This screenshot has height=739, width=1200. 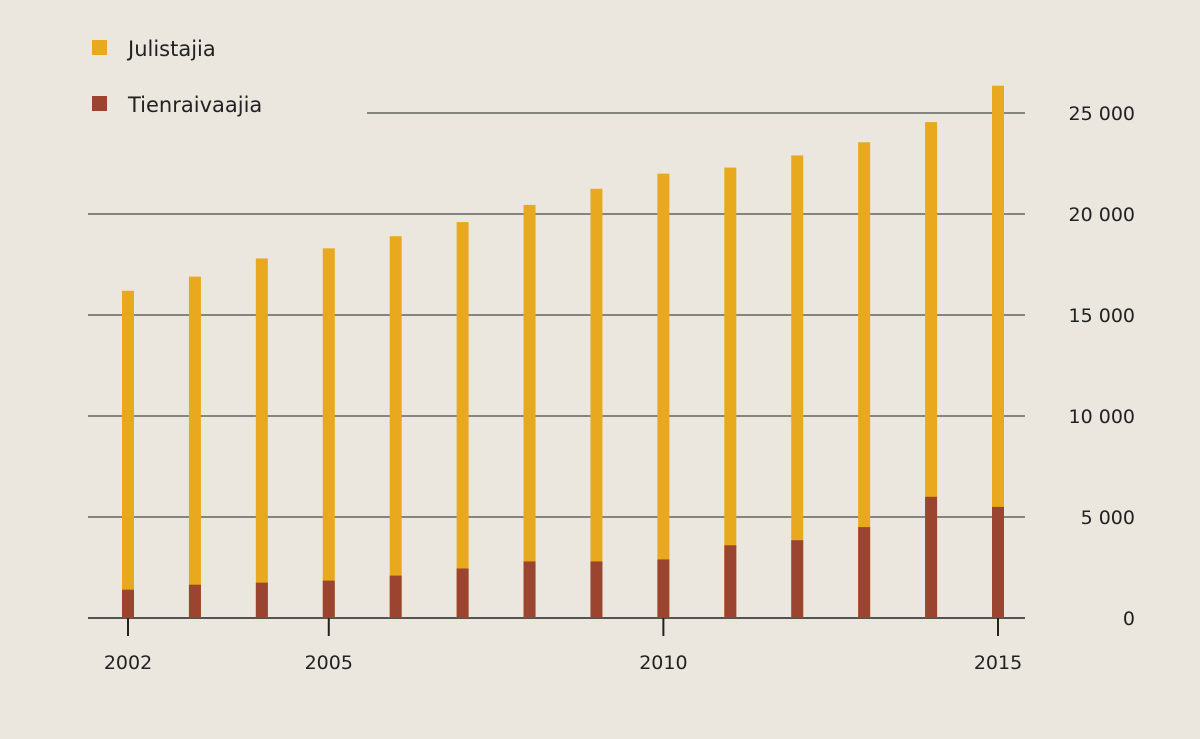 I want to click on bar-tienraivaajia-2008, so click(x=529, y=589).